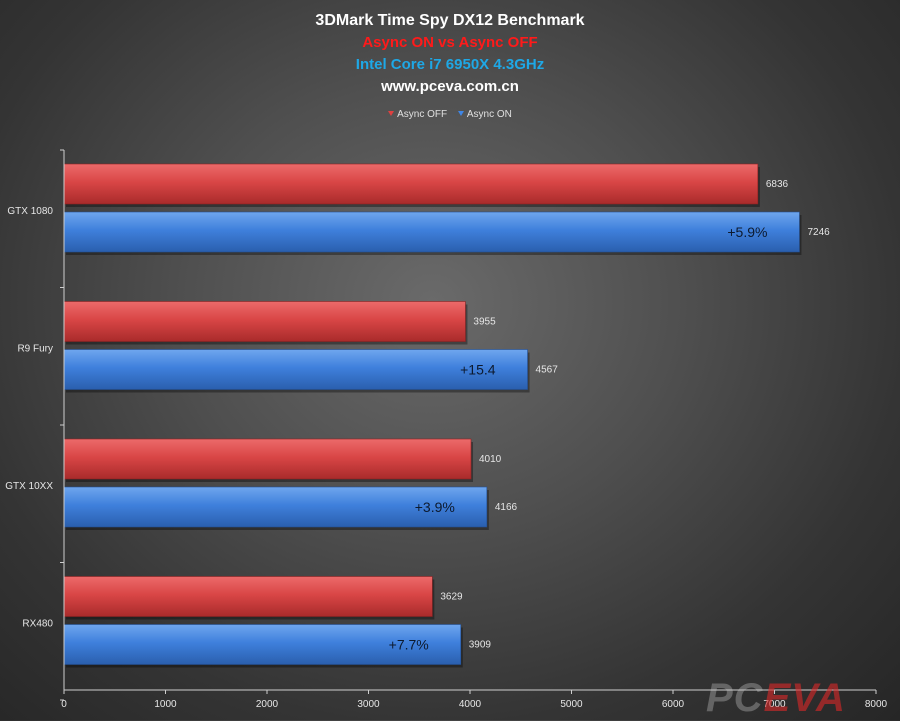 The height and width of the screenshot is (721, 900). Describe the element at coordinates (489, 114) in the screenshot. I see `legend-label-async-on: Async ON` at that location.